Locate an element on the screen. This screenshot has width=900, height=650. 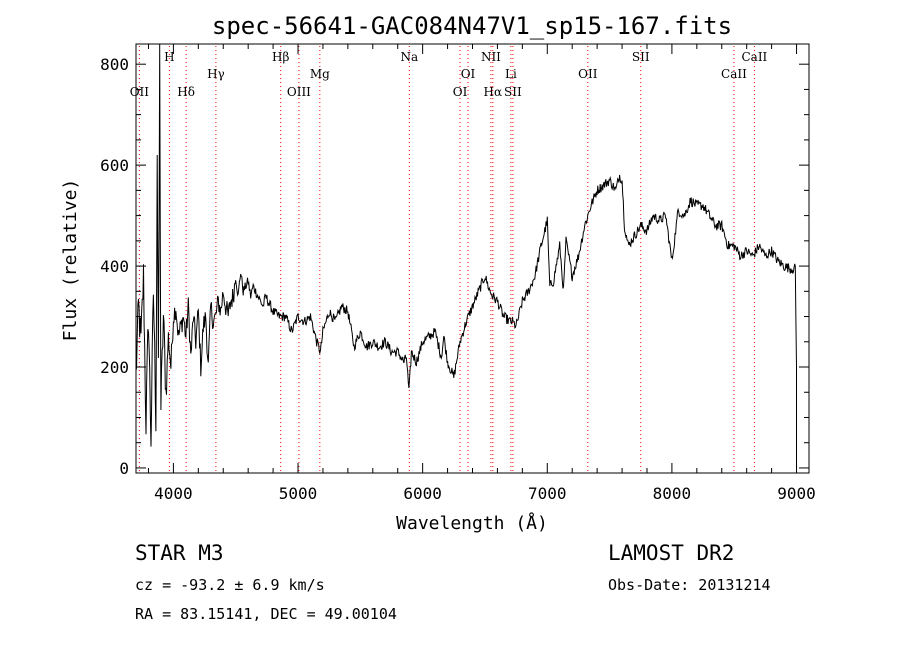
marker-label-12: Li is located at coordinates (511, 74).